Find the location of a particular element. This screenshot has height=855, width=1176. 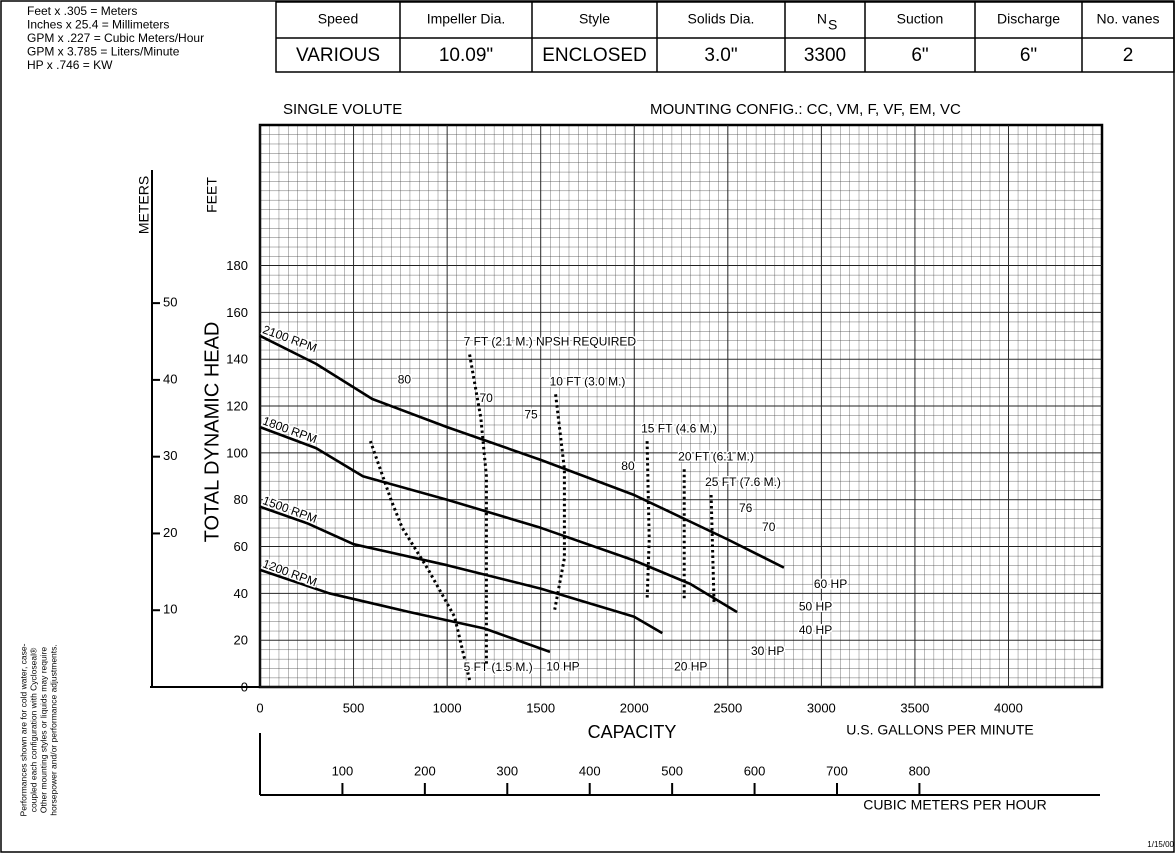

npsh-label: 20 FT (6.1 M.) is located at coordinates (716, 456).